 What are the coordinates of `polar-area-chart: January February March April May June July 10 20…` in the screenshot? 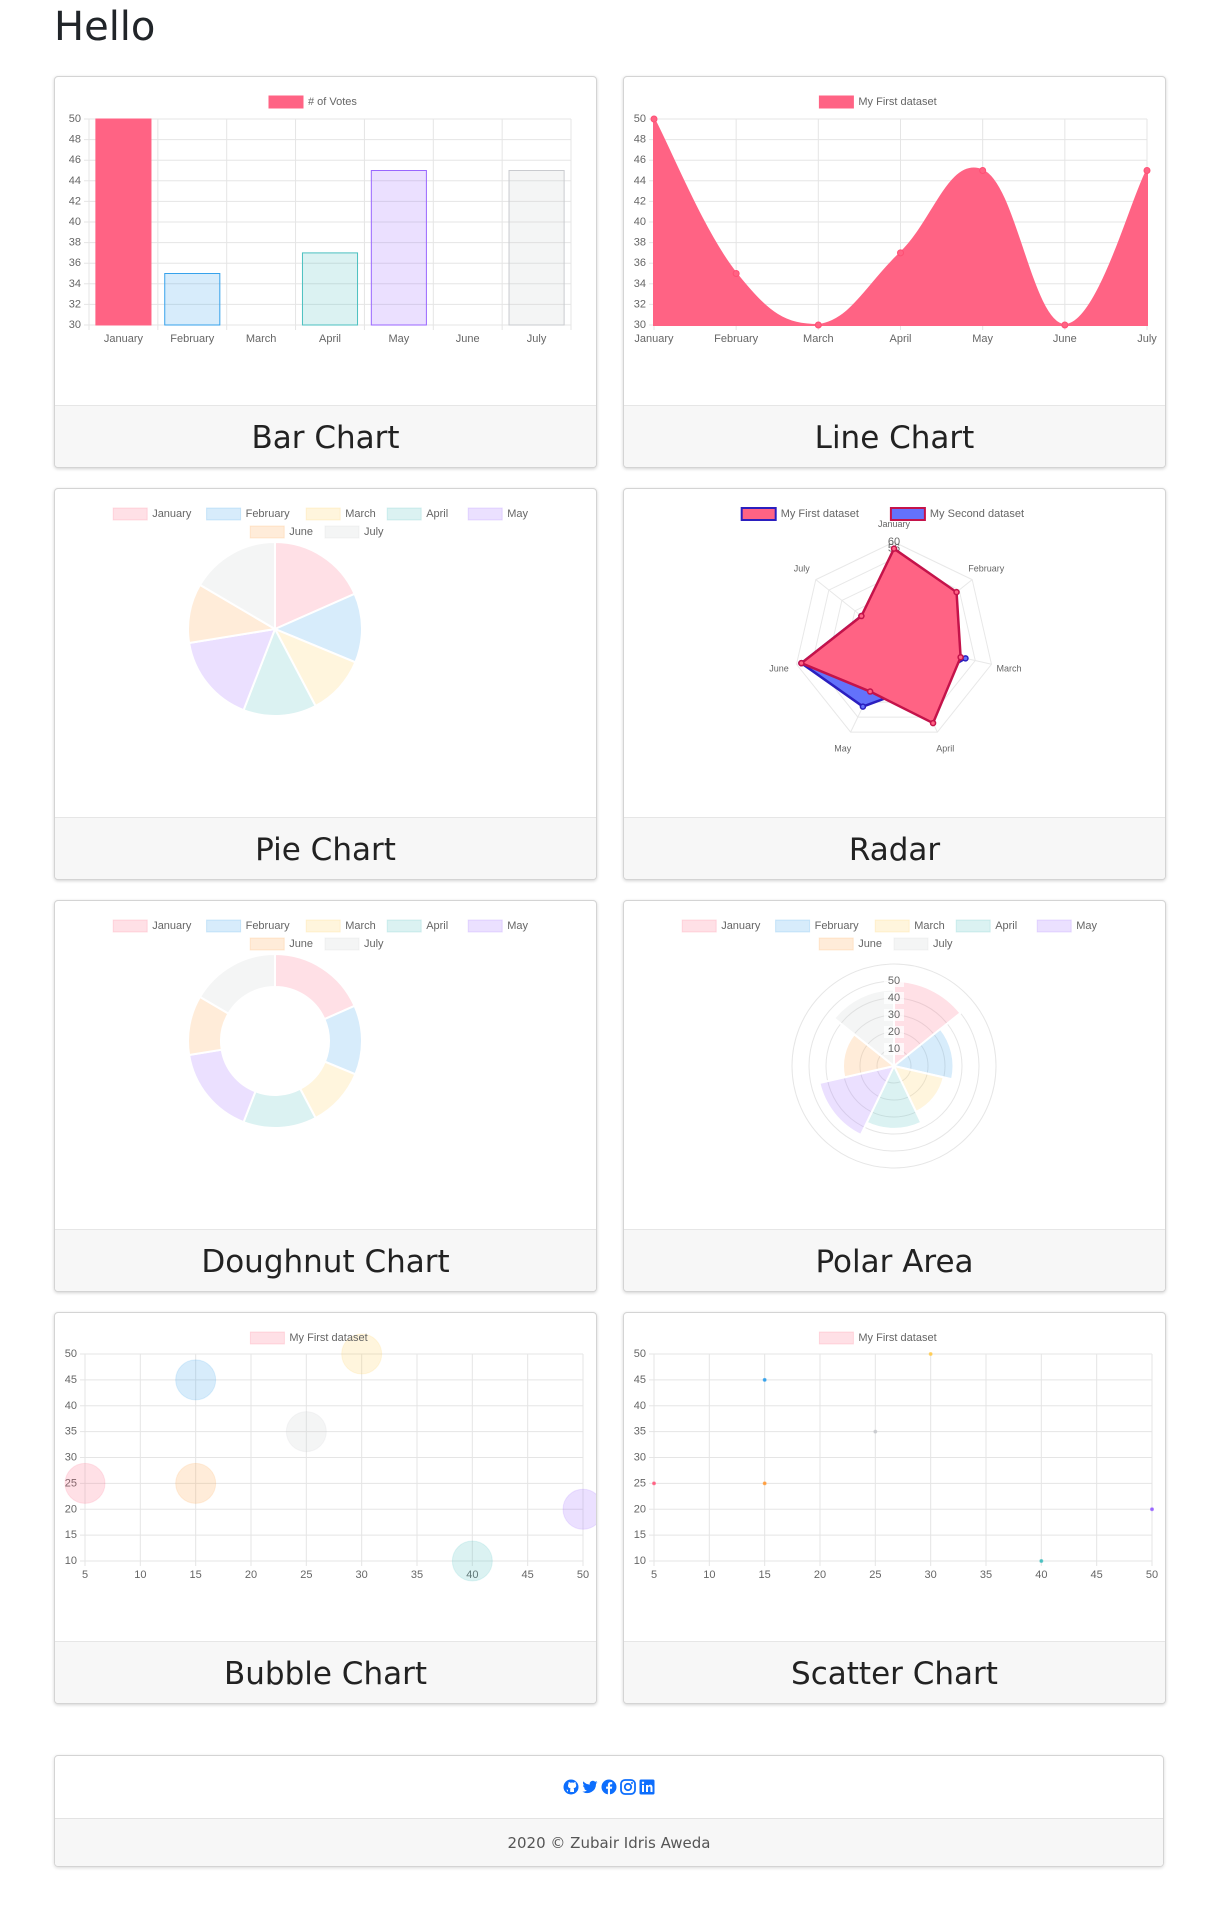 It's located at (894, 1066).